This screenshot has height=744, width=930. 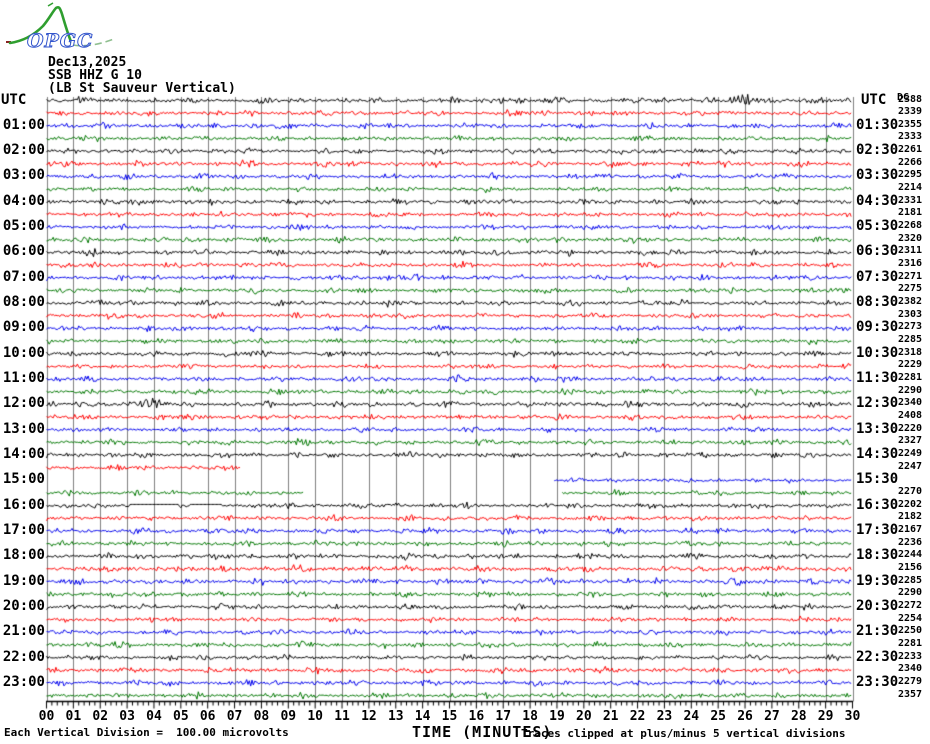 I want to click on x-tick-label: 09, so click(x=288, y=716).